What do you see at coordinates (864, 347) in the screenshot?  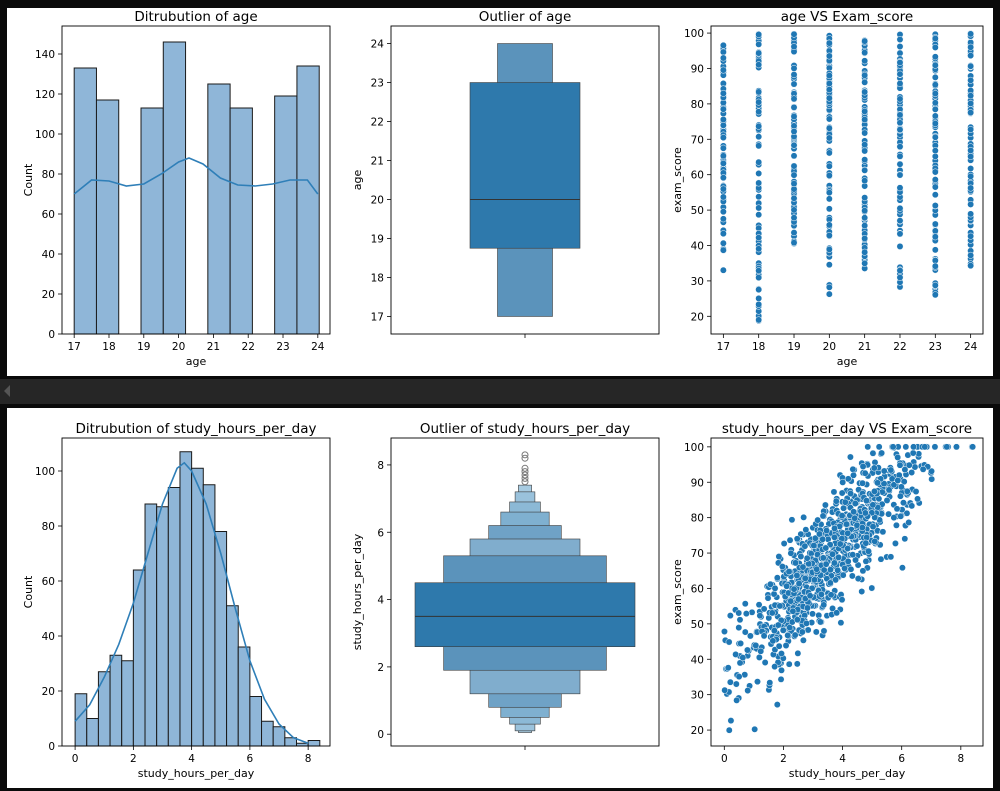 I see `x-tick-label: 21` at bounding box center [864, 347].